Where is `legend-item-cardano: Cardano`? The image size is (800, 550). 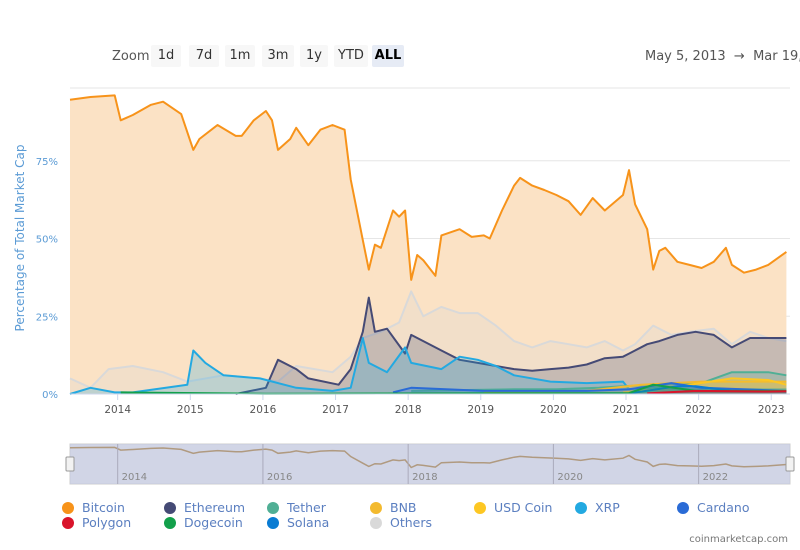 legend-item-cardano: Cardano is located at coordinates (713, 507).